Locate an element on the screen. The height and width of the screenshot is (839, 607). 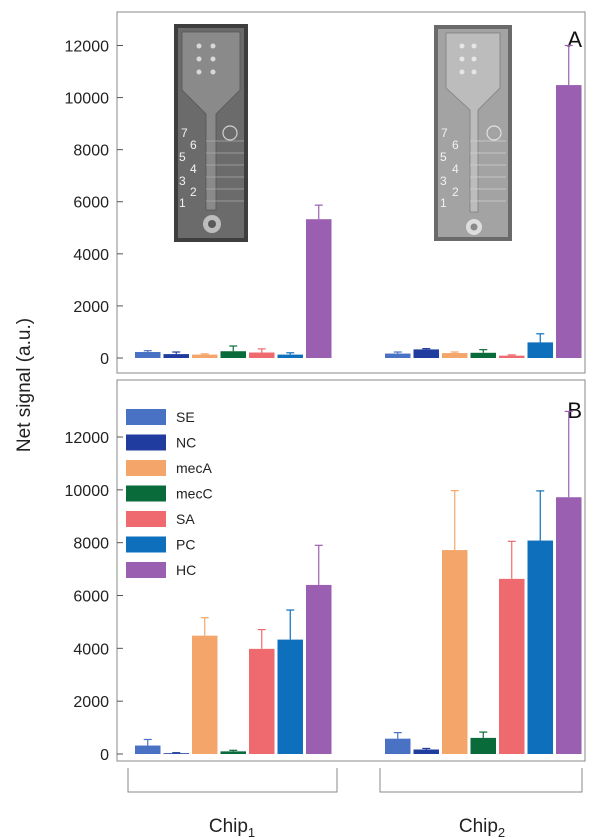
panel-b-tick-label-6000: 6000 is located at coordinates (91, 597).